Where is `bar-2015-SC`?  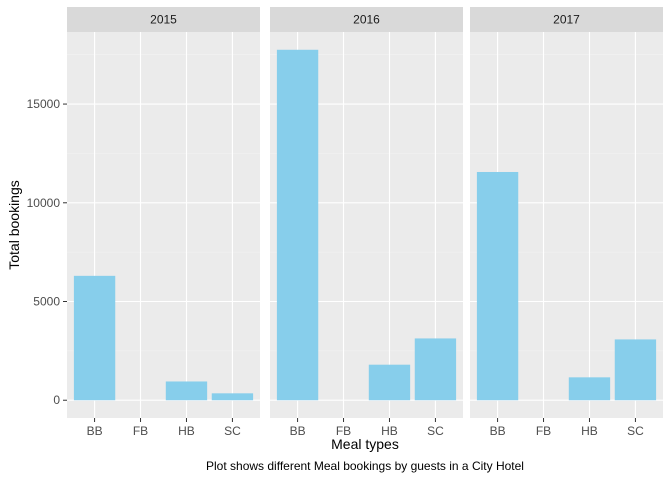
bar-2015-SC is located at coordinates (232, 397).